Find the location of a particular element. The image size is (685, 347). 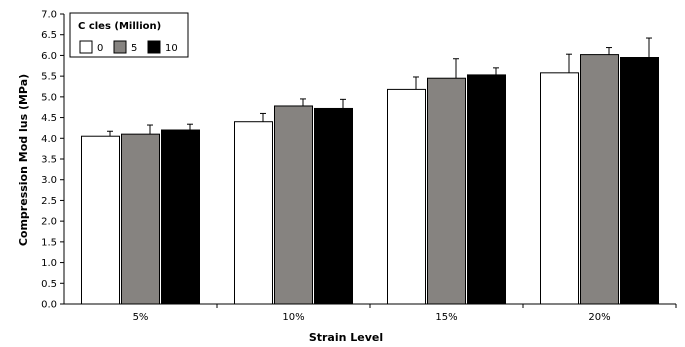

y-tick-label: 3.5 is located at coordinates (49, 160).